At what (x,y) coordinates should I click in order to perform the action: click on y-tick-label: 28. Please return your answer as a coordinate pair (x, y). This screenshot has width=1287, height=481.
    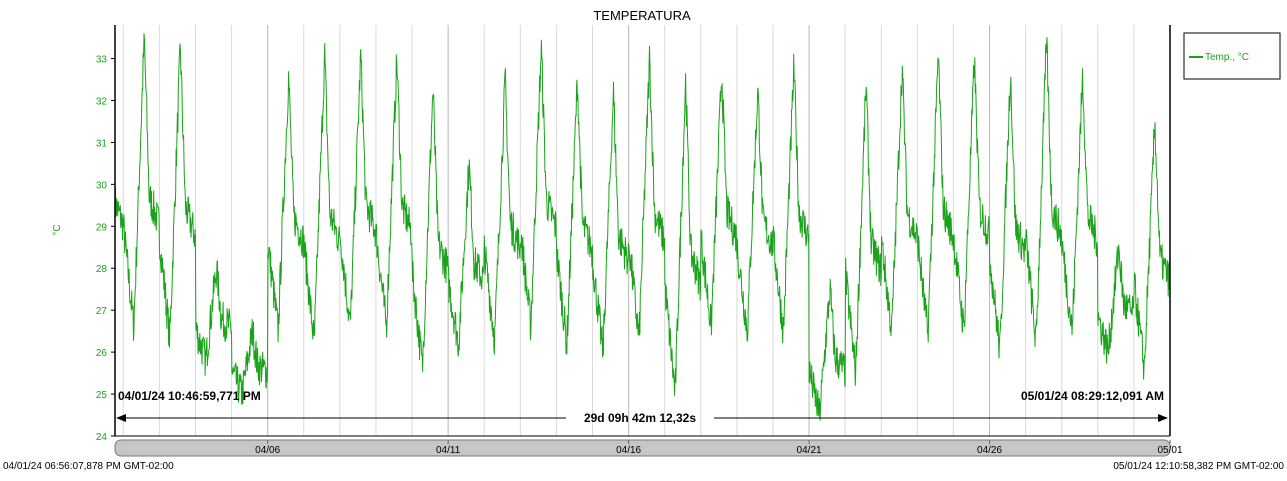
    Looking at the image, I should click on (102, 269).